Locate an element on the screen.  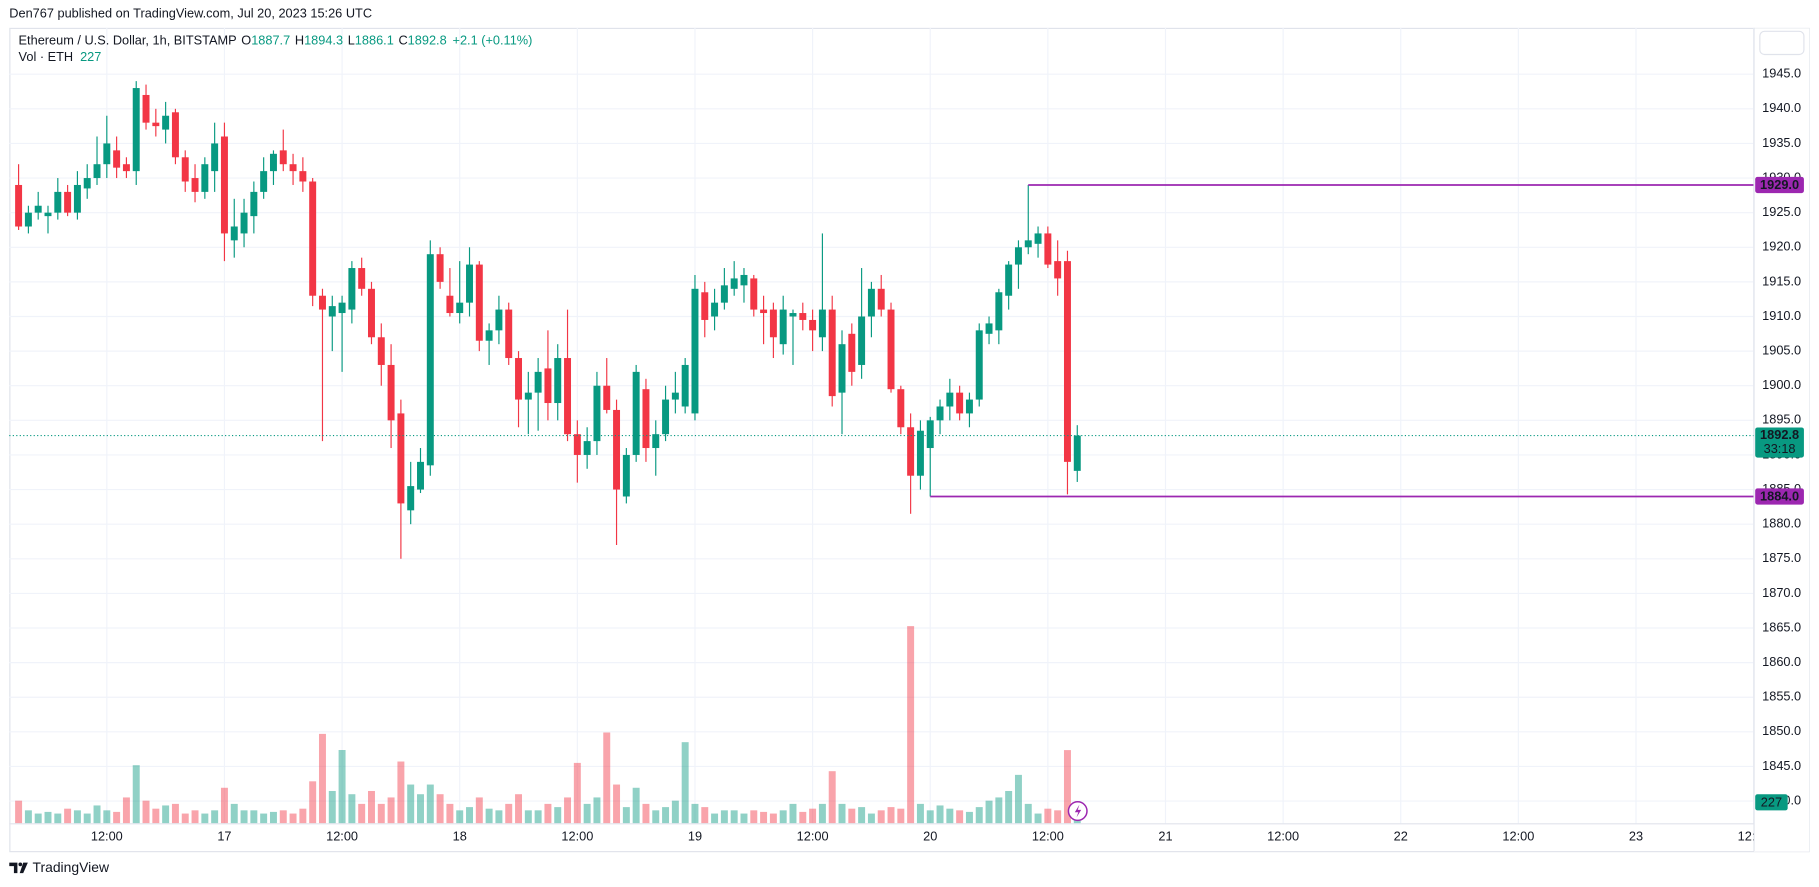
l-value: 1886.1 is located at coordinates (374, 40).